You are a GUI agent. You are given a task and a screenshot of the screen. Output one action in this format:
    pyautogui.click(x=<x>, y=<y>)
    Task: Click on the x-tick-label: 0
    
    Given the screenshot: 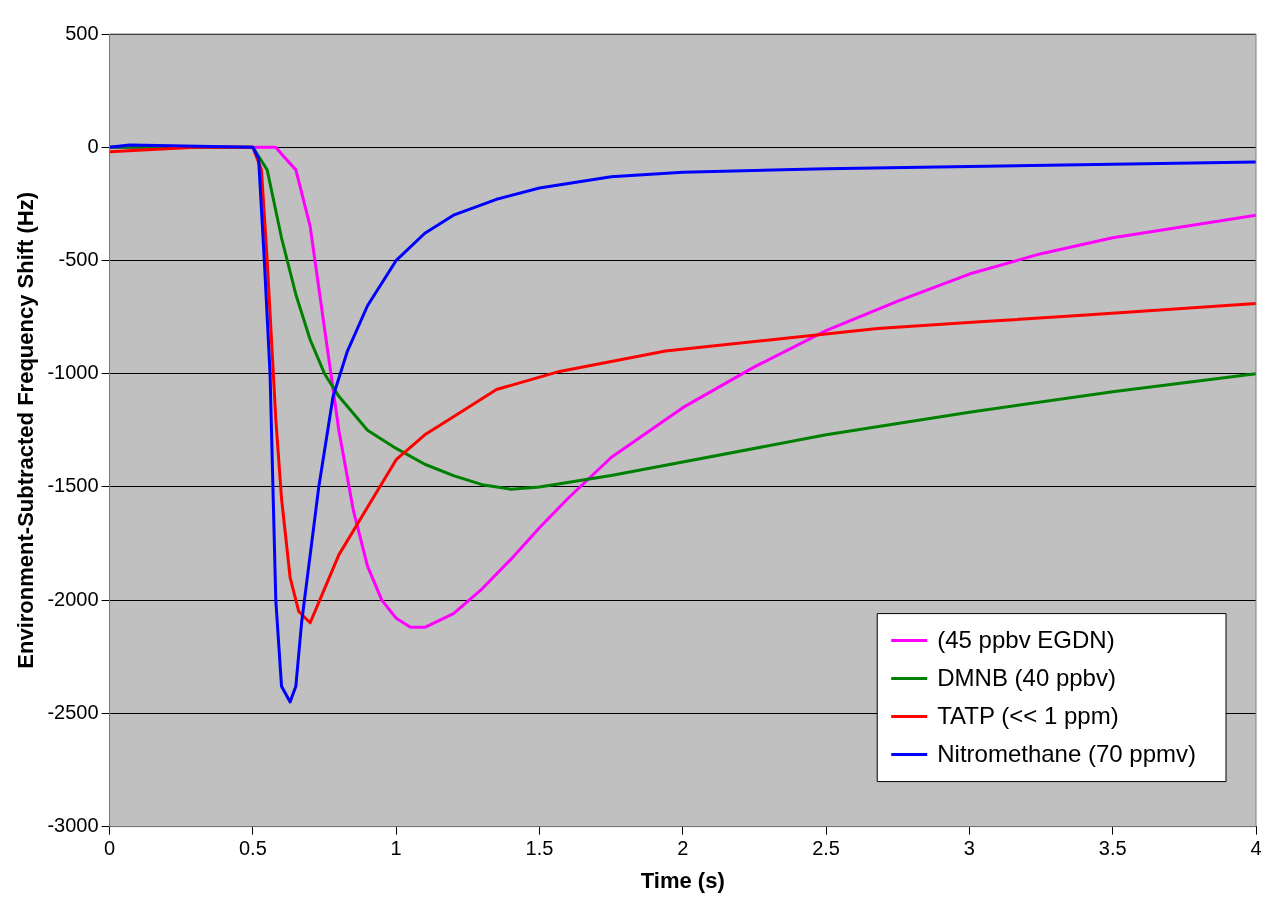 What is the action you would take?
    pyautogui.click(x=109, y=848)
    